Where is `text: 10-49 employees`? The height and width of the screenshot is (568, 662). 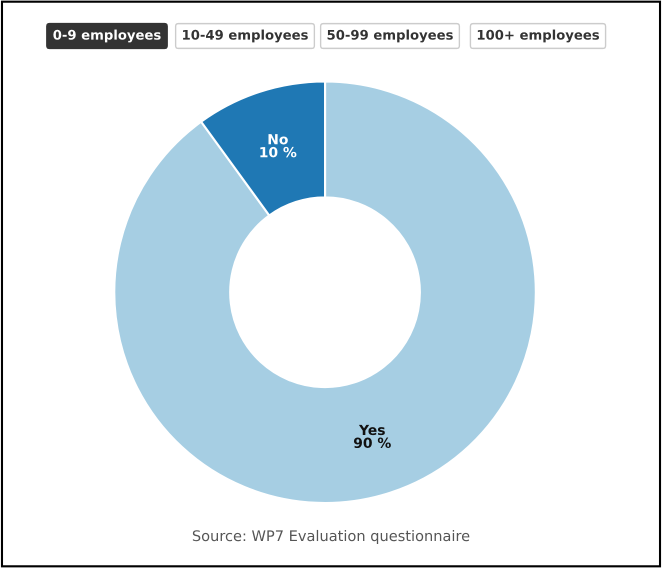 text: 10-49 employees is located at coordinates (245, 36).